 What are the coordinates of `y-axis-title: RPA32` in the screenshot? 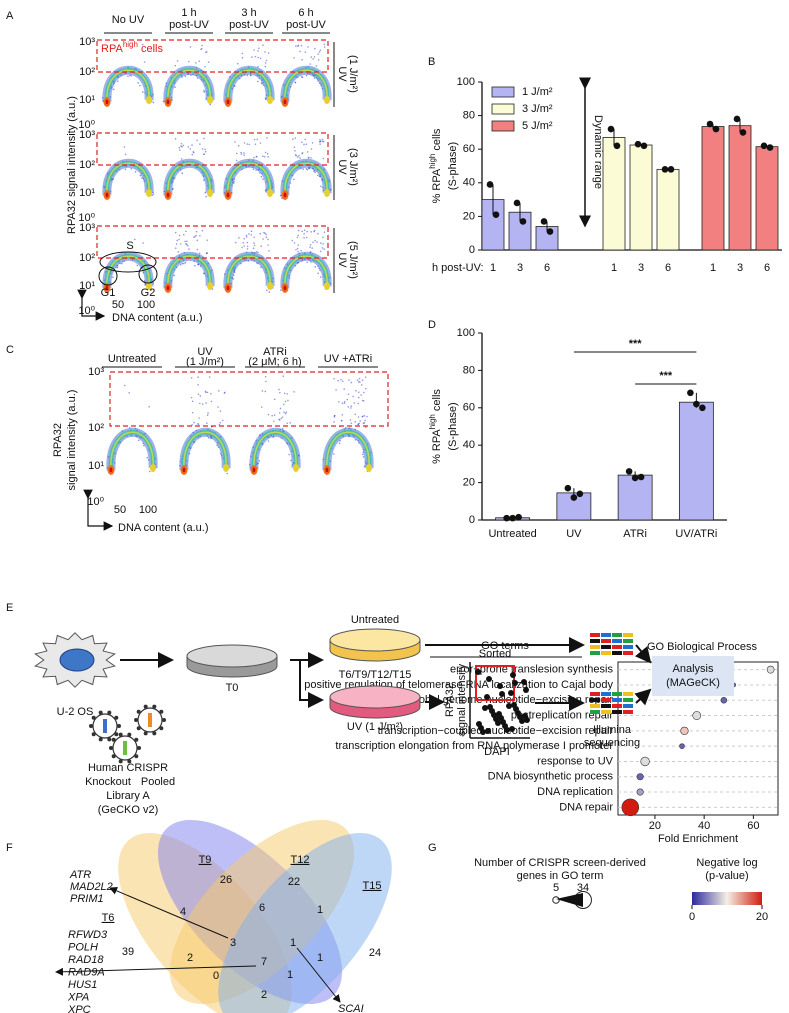 It's located at (58, 440).